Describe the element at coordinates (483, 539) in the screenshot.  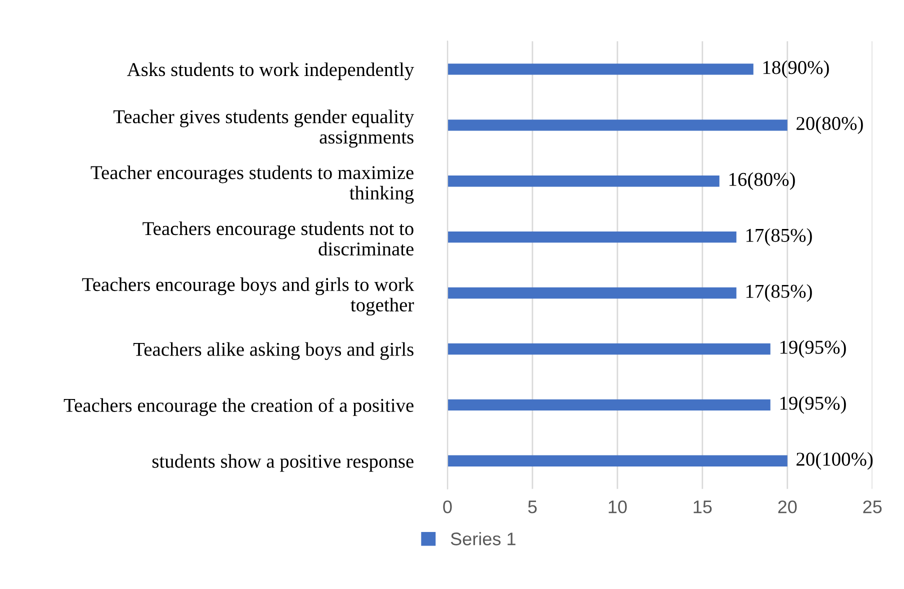
I see `legend-label: Series 1` at that location.